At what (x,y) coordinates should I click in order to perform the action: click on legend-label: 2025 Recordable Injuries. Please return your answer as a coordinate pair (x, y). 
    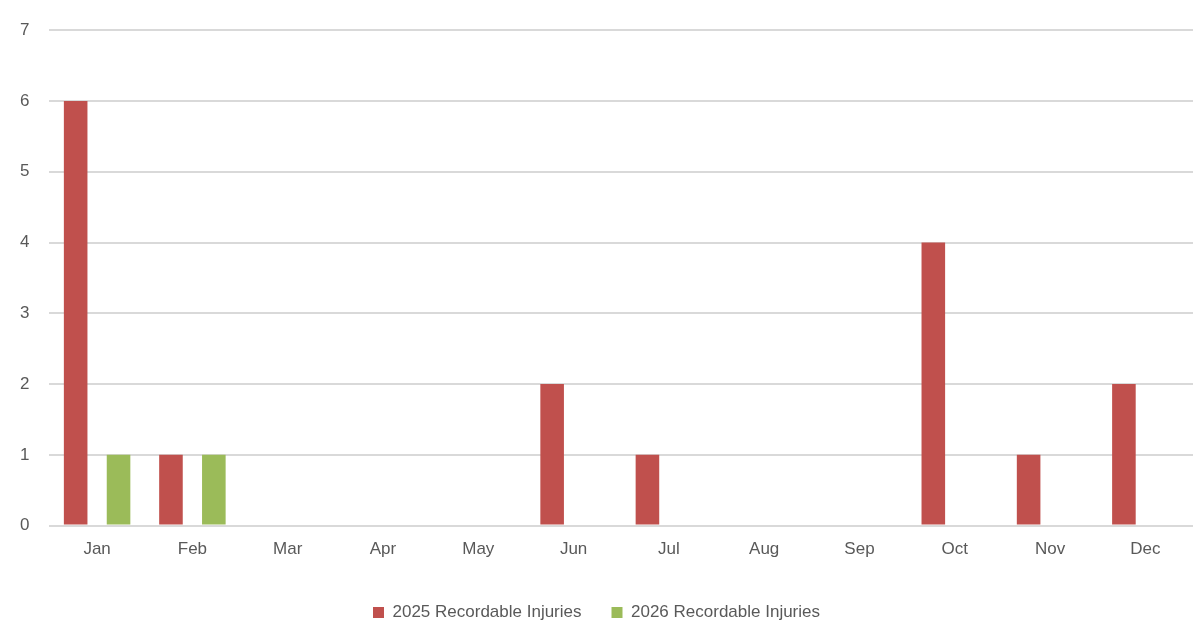
    Looking at the image, I should click on (487, 612).